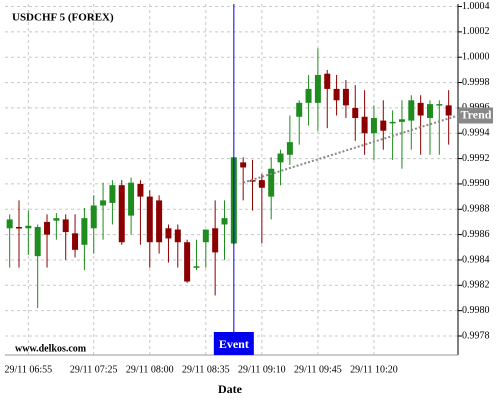 The image size is (500, 400). I want to click on y-tick-label: 0.9998, so click(476, 82).